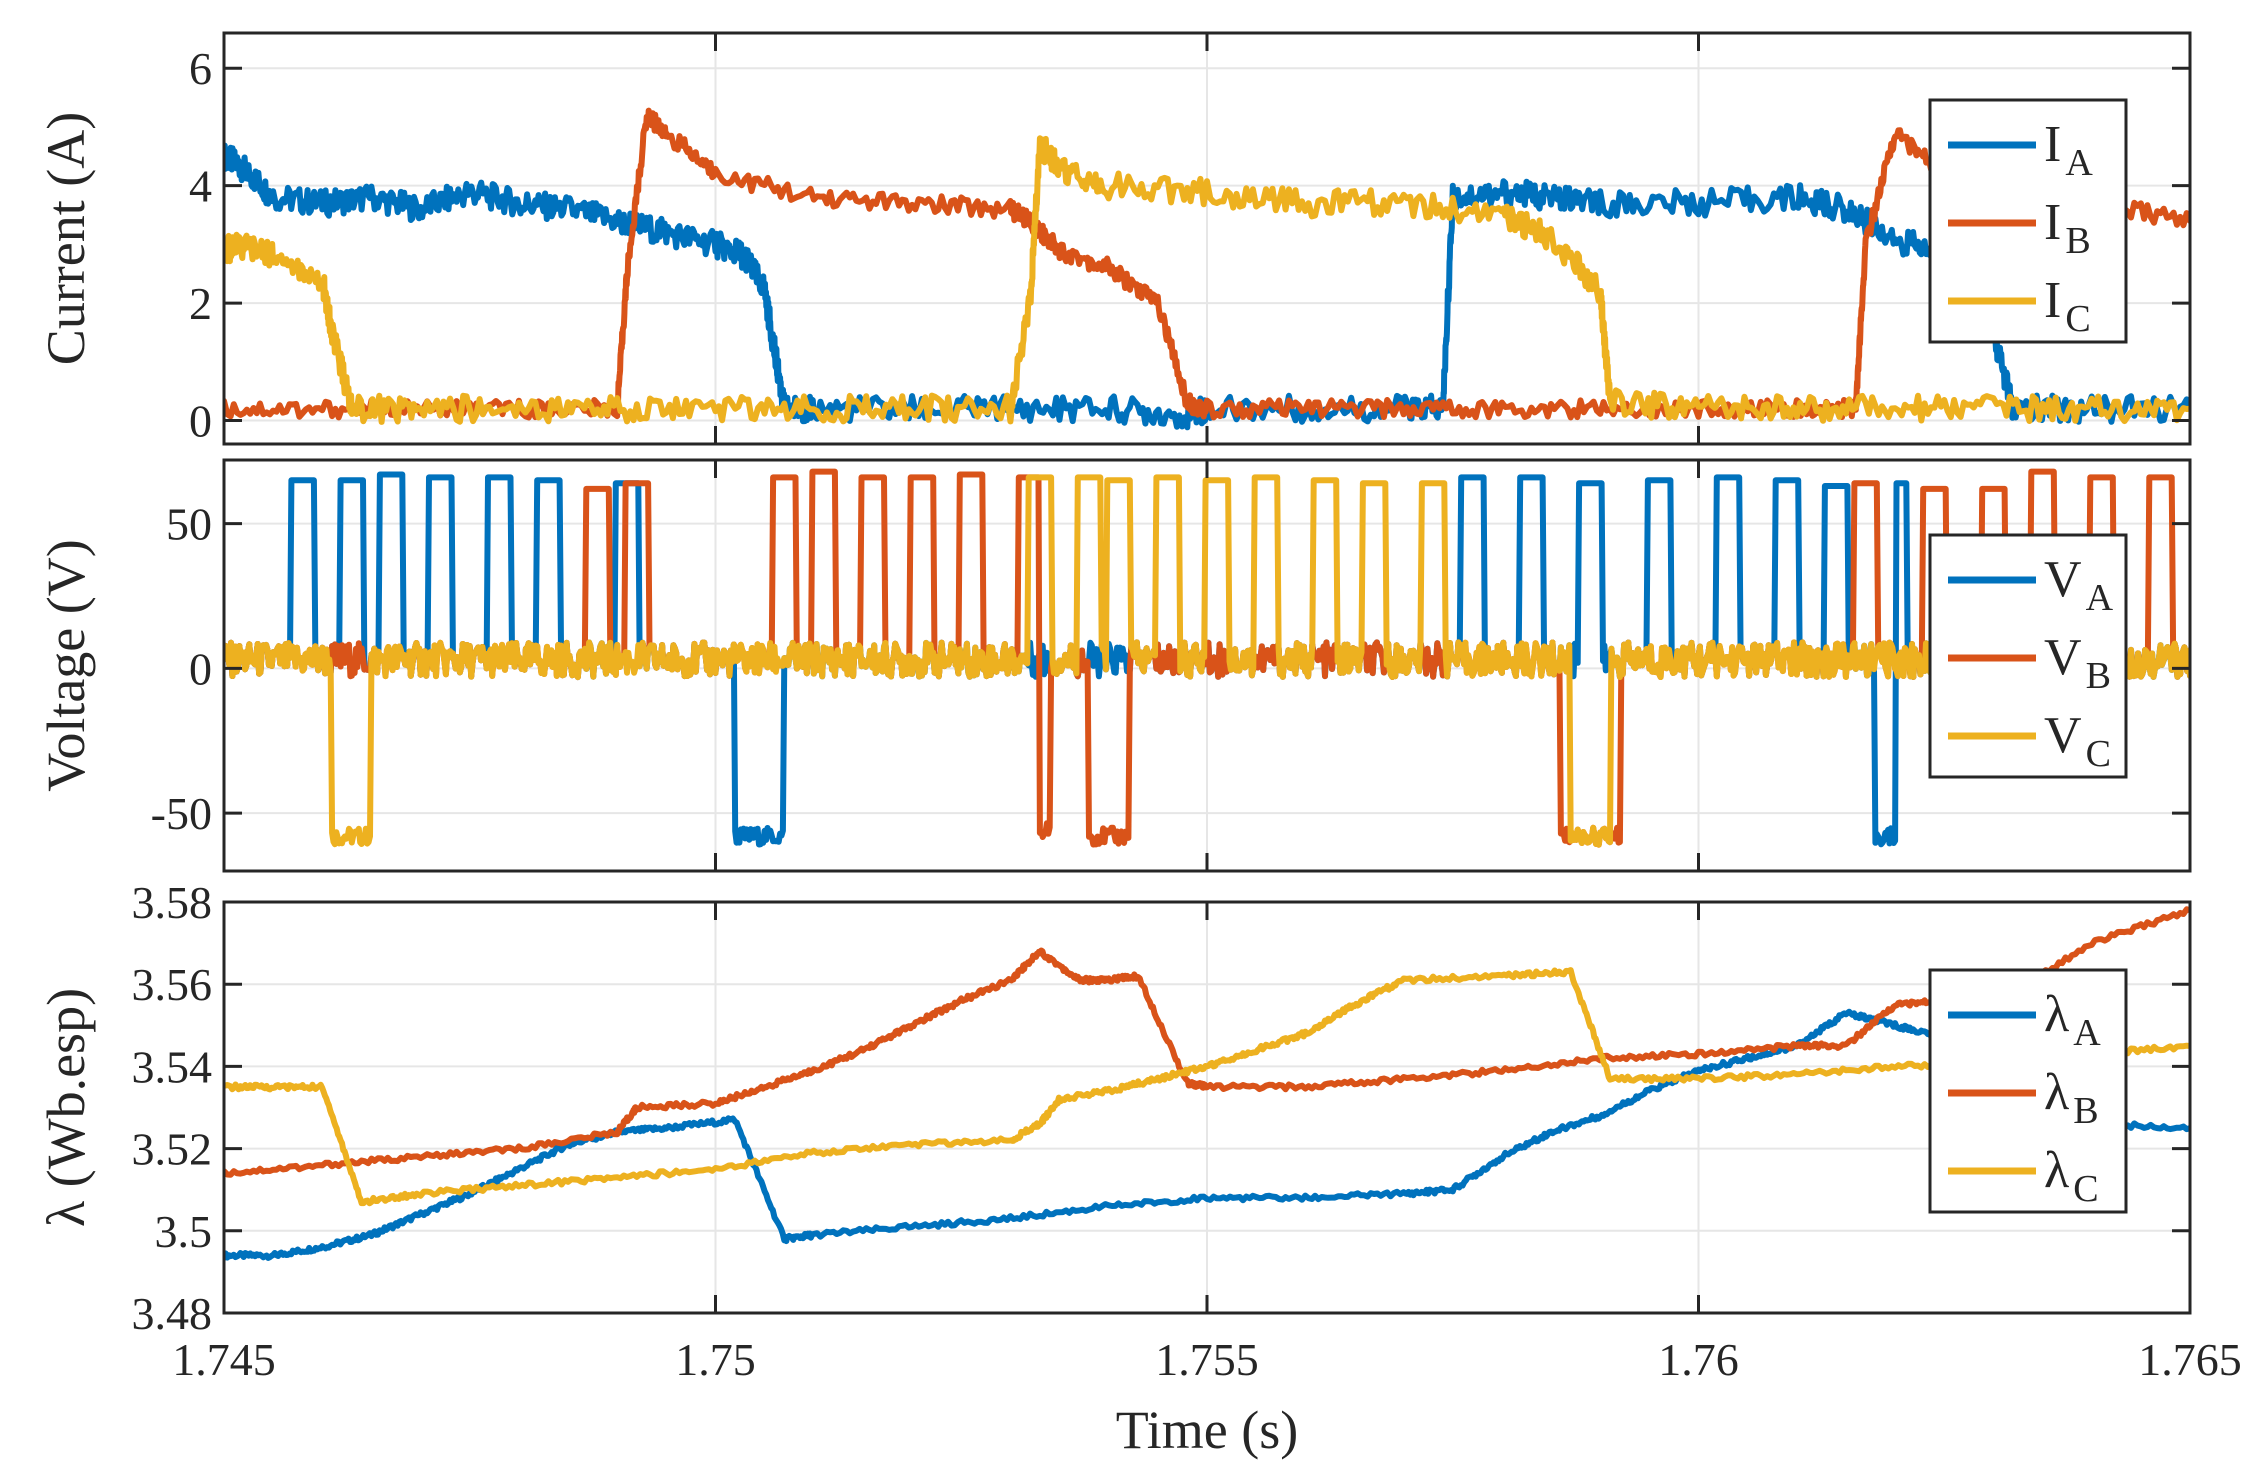  What do you see at coordinates (66, 1107) in the screenshot?
I see `y-axis-label: λ (Wb.esp)` at bounding box center [66, 1107].